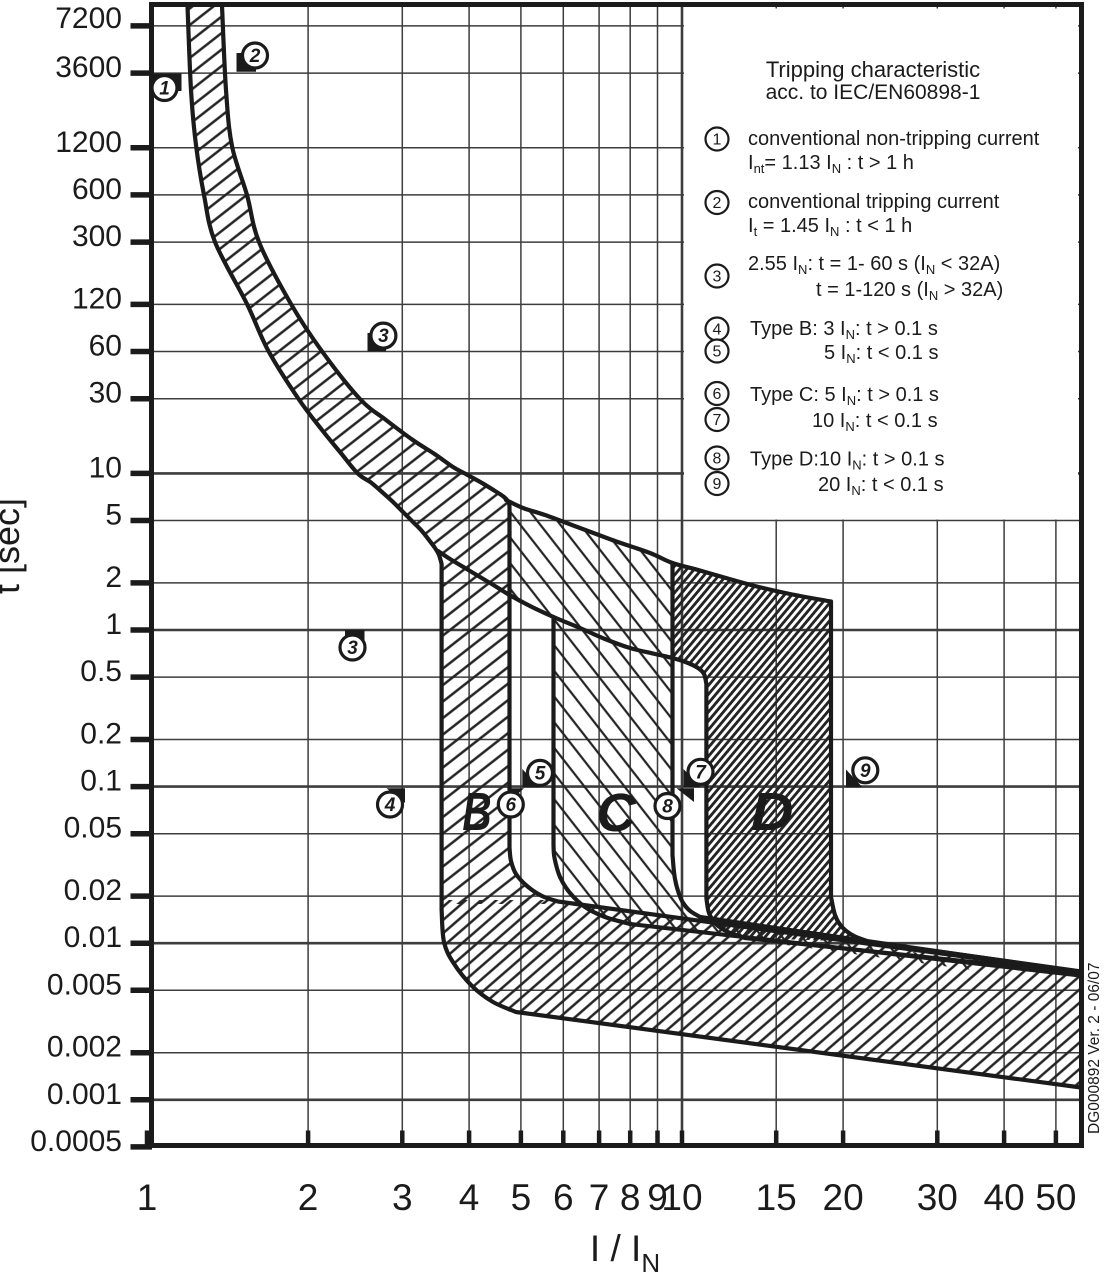 The image size is (1111, 1280). I want to click on svg-text: Tripping characteristic, so click(873, 69).